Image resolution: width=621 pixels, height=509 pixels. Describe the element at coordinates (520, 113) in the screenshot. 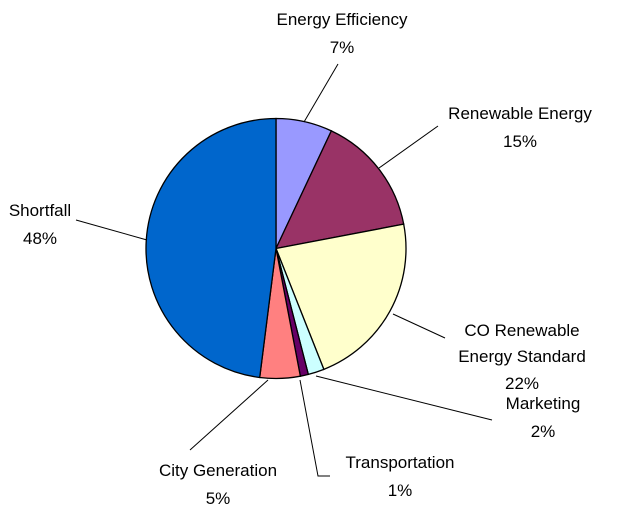

I see `category-label: Renewable Energy` at that location.